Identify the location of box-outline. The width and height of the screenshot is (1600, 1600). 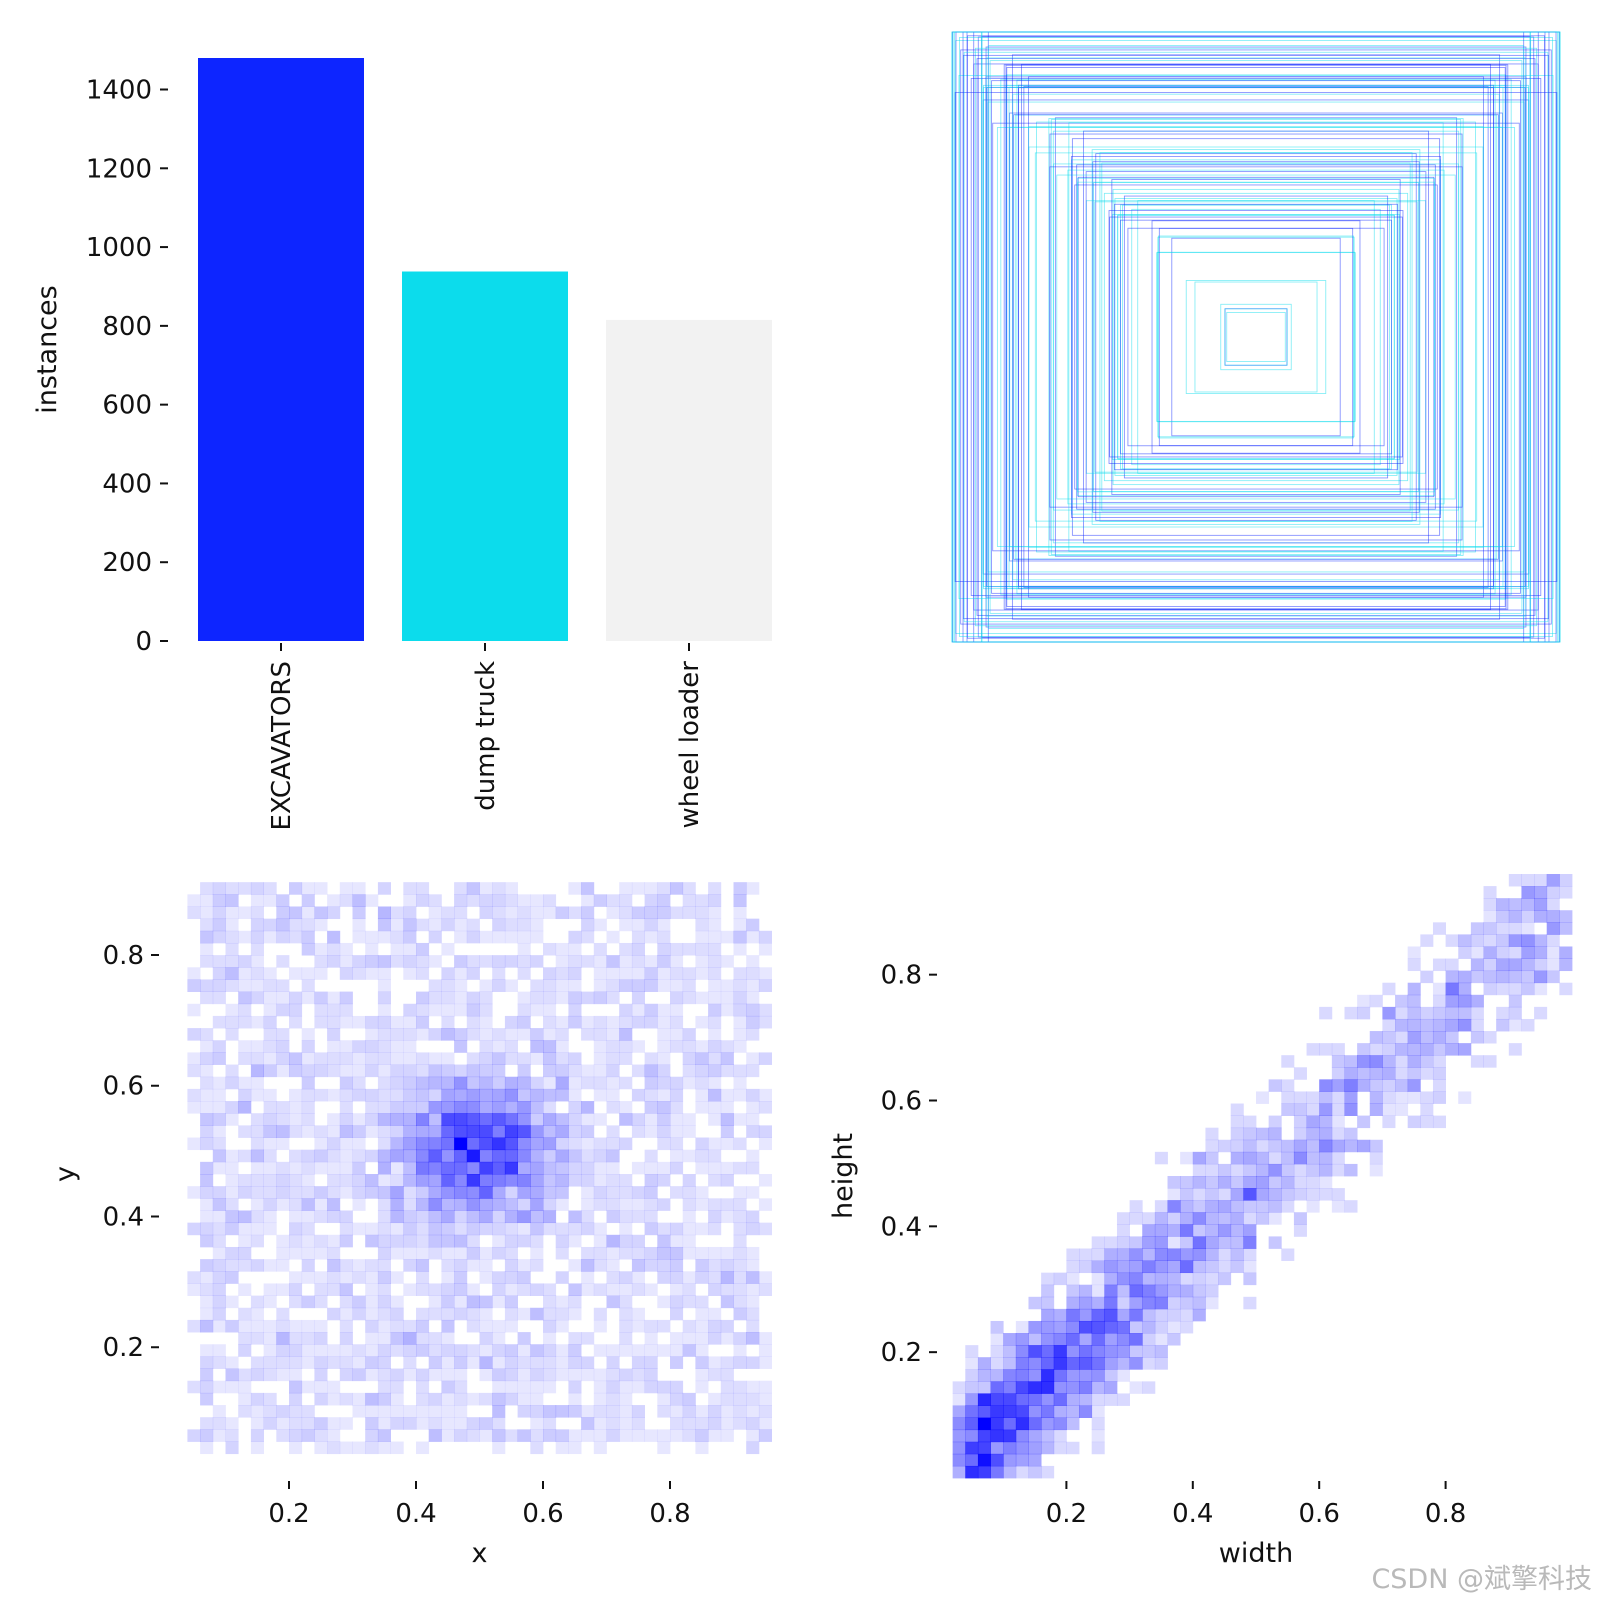
(1256, 337).